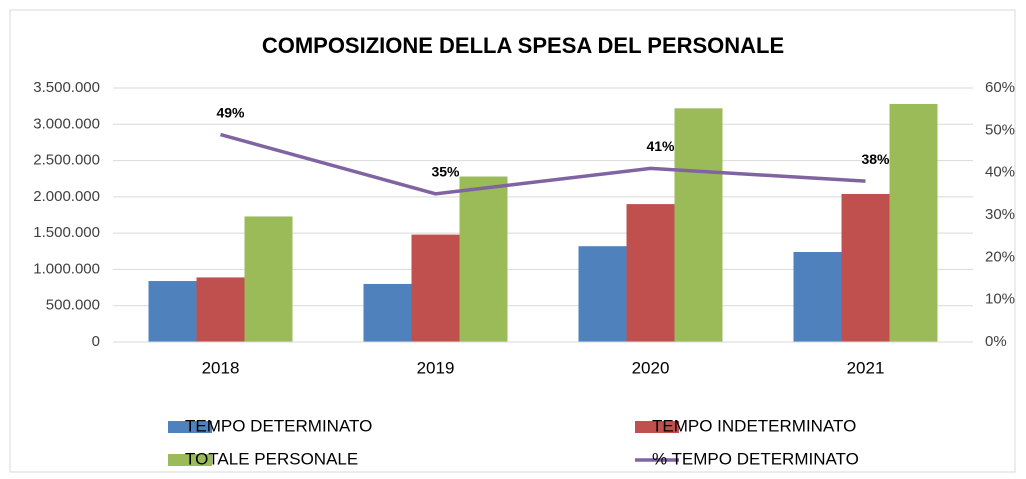  What do you see at coordinates (1000, 87) in the screenshot?
I see `y2-tick-label: 60%` at bounding box center [1000, 87].